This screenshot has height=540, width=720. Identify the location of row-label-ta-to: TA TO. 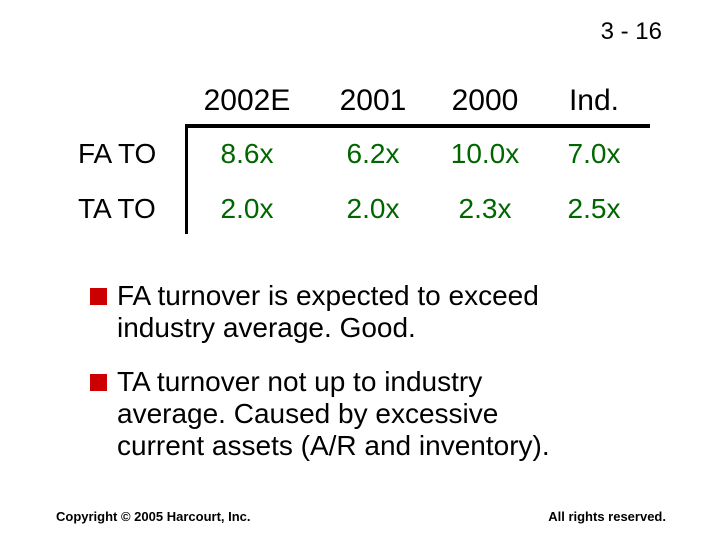
(117, 208).